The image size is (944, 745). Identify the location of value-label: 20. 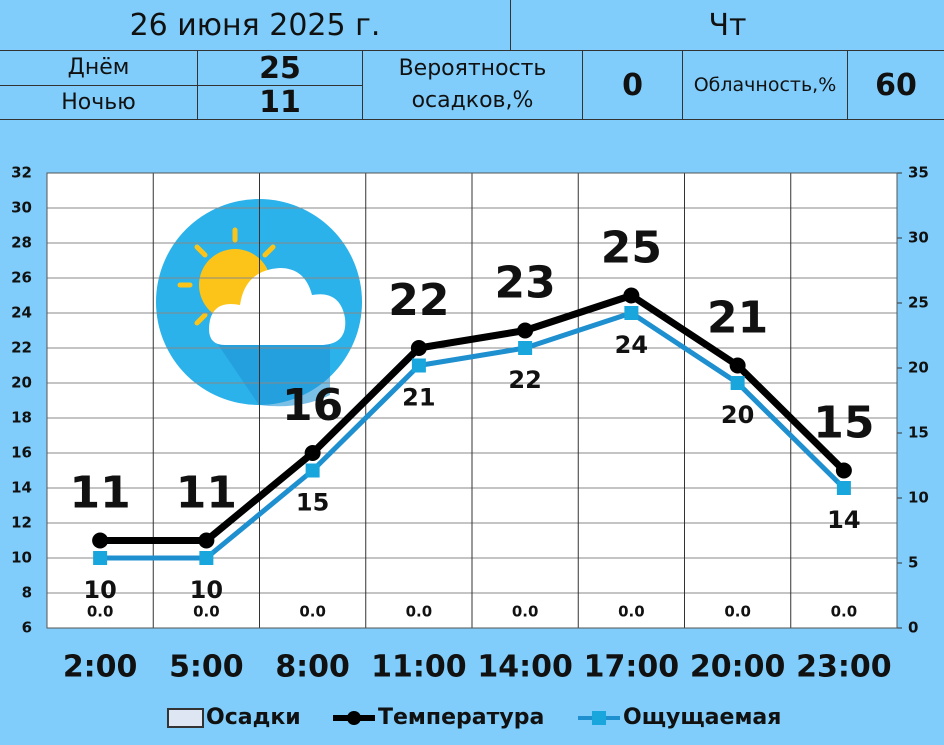
(737, 415).